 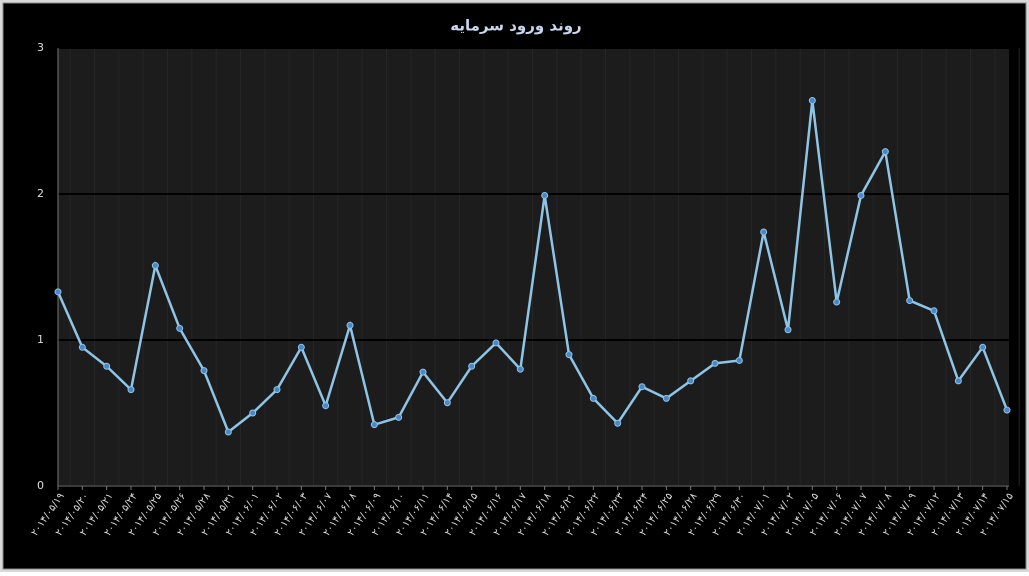 I want to click on y-tick-label: 3, so click(x=40, y=47).